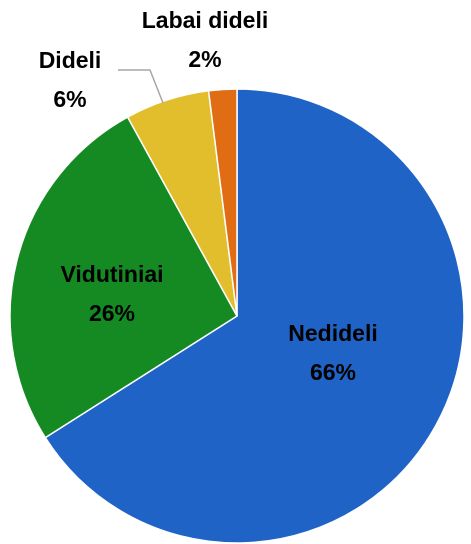  I want to click on slice-label: Labai dideli, so click(205, 20).